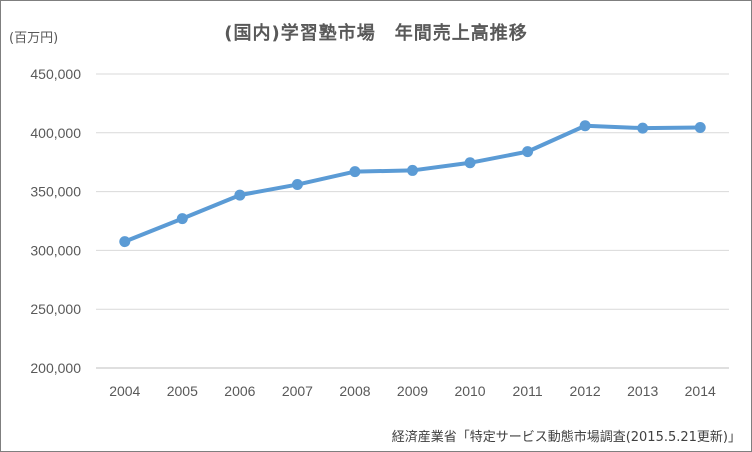 Image resolution: width=752 pixels, height=452 pixels. What do you see at coordinates (55, 192) in the screenshot?
I see `y-tick-label: 350,000` at bounding box center [55, 192].